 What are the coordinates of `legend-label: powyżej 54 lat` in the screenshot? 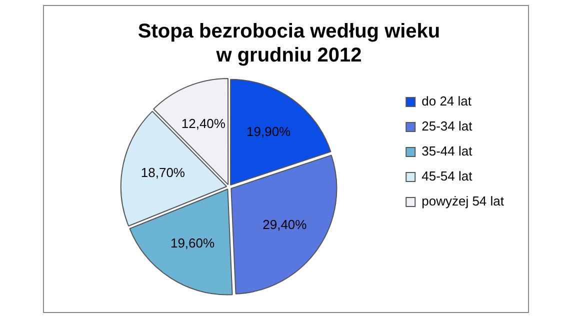 It's located at (463, 201).